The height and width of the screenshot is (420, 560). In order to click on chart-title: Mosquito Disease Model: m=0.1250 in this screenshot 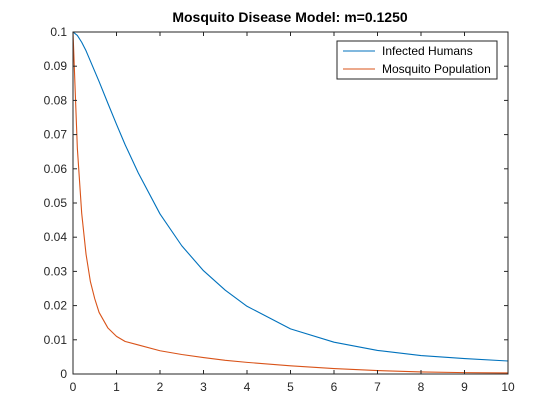, I will do `click(290, 17)`.